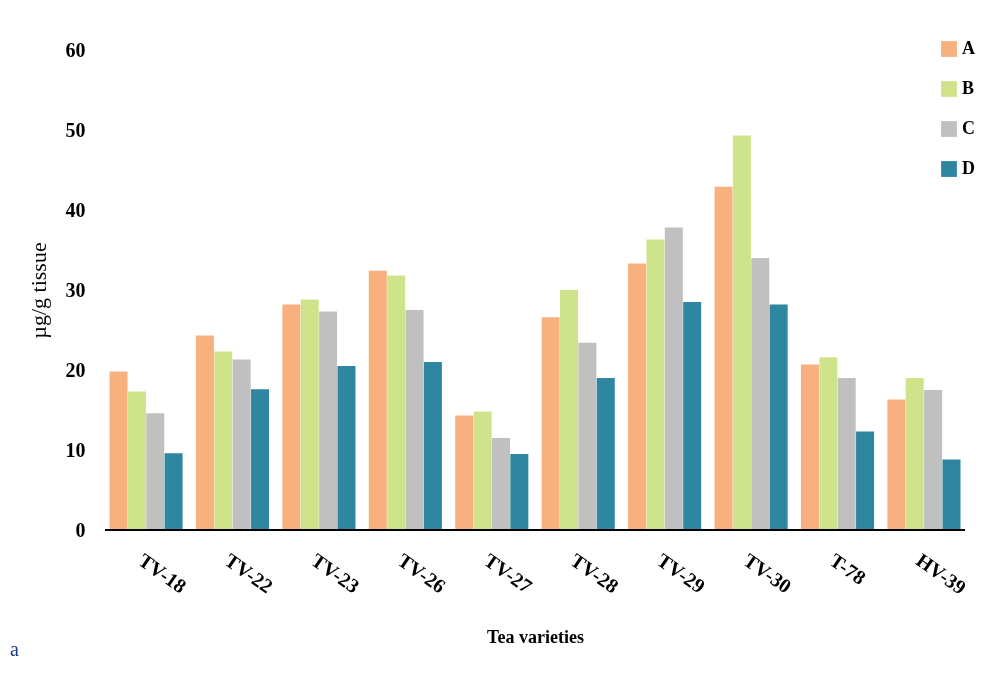 This screenshot has width=1006, height=685. What do you see at coordinates (75, 209) in the screenshot?
I see `y-tick-label: 40` at bounding box center [75, 209].